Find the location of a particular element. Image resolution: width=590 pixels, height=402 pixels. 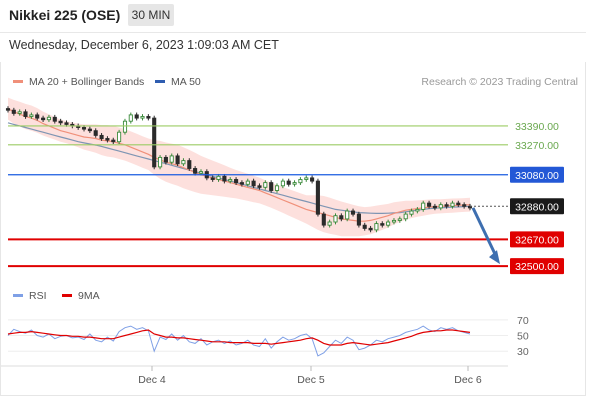

ma20-legend-label: MA 20 + Bollinger Bands is located at coordinates (86, 82).